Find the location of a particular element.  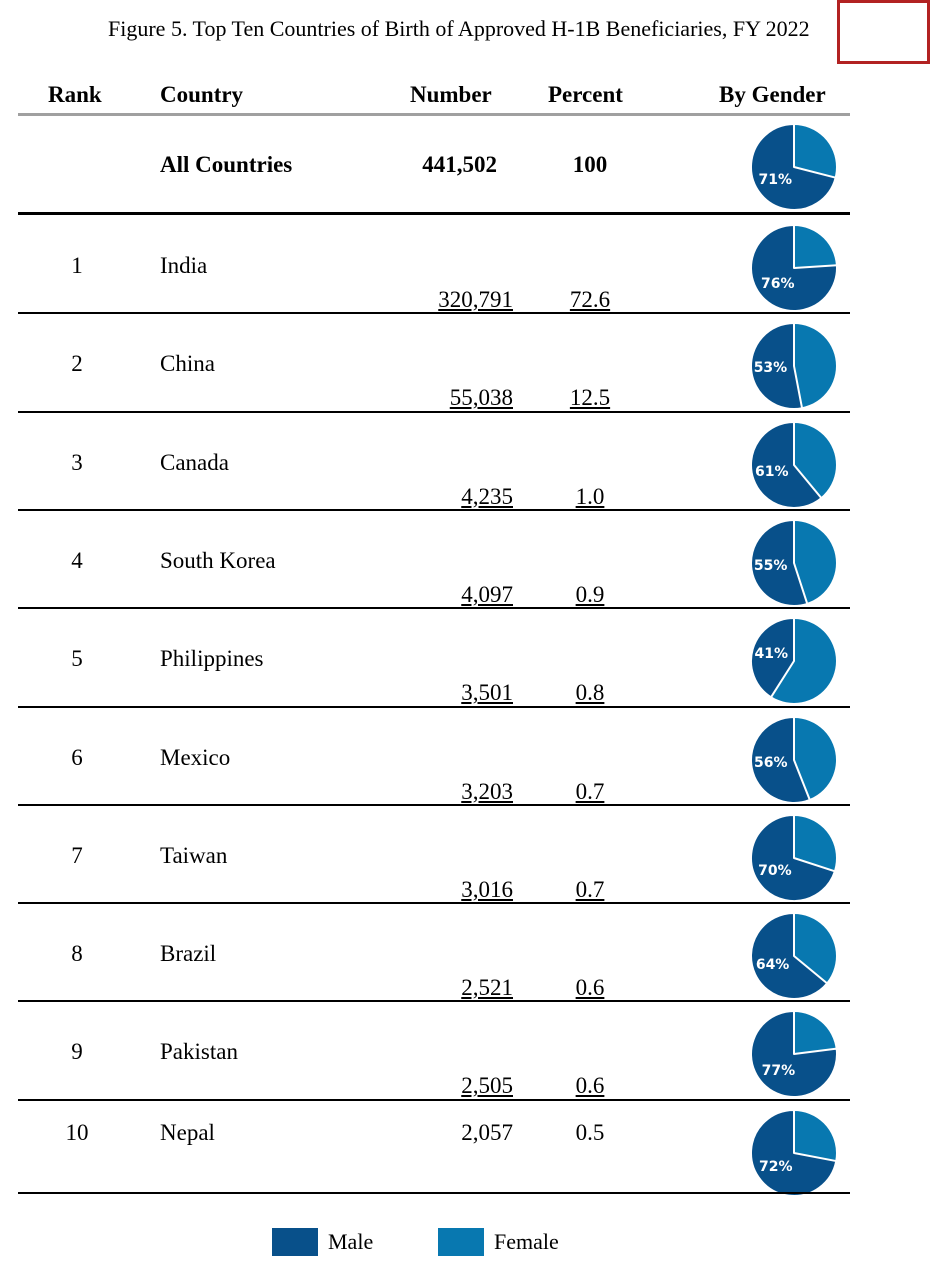

total-country: All Countries is located at coordinates (226, 164).